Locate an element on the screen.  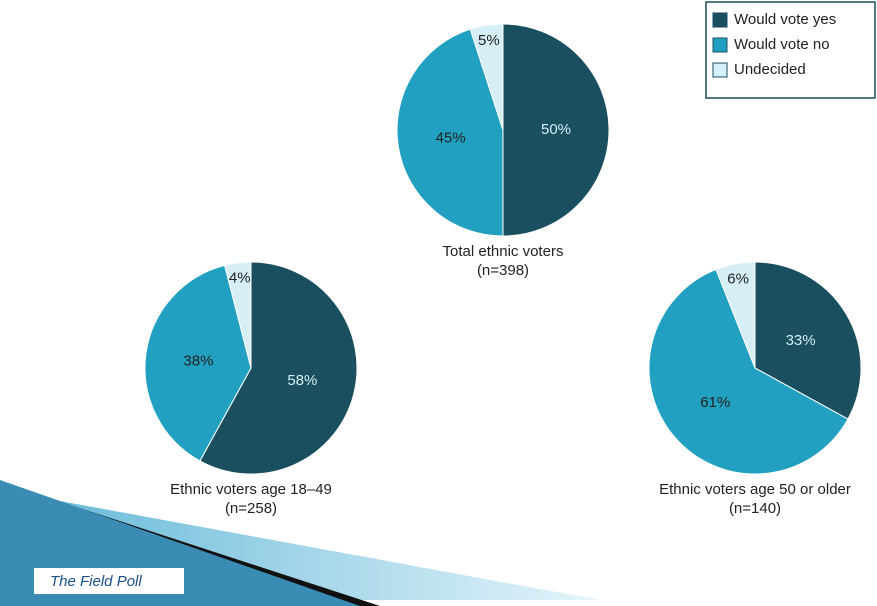
data-label: 50% is located at coordinates (556, 129).